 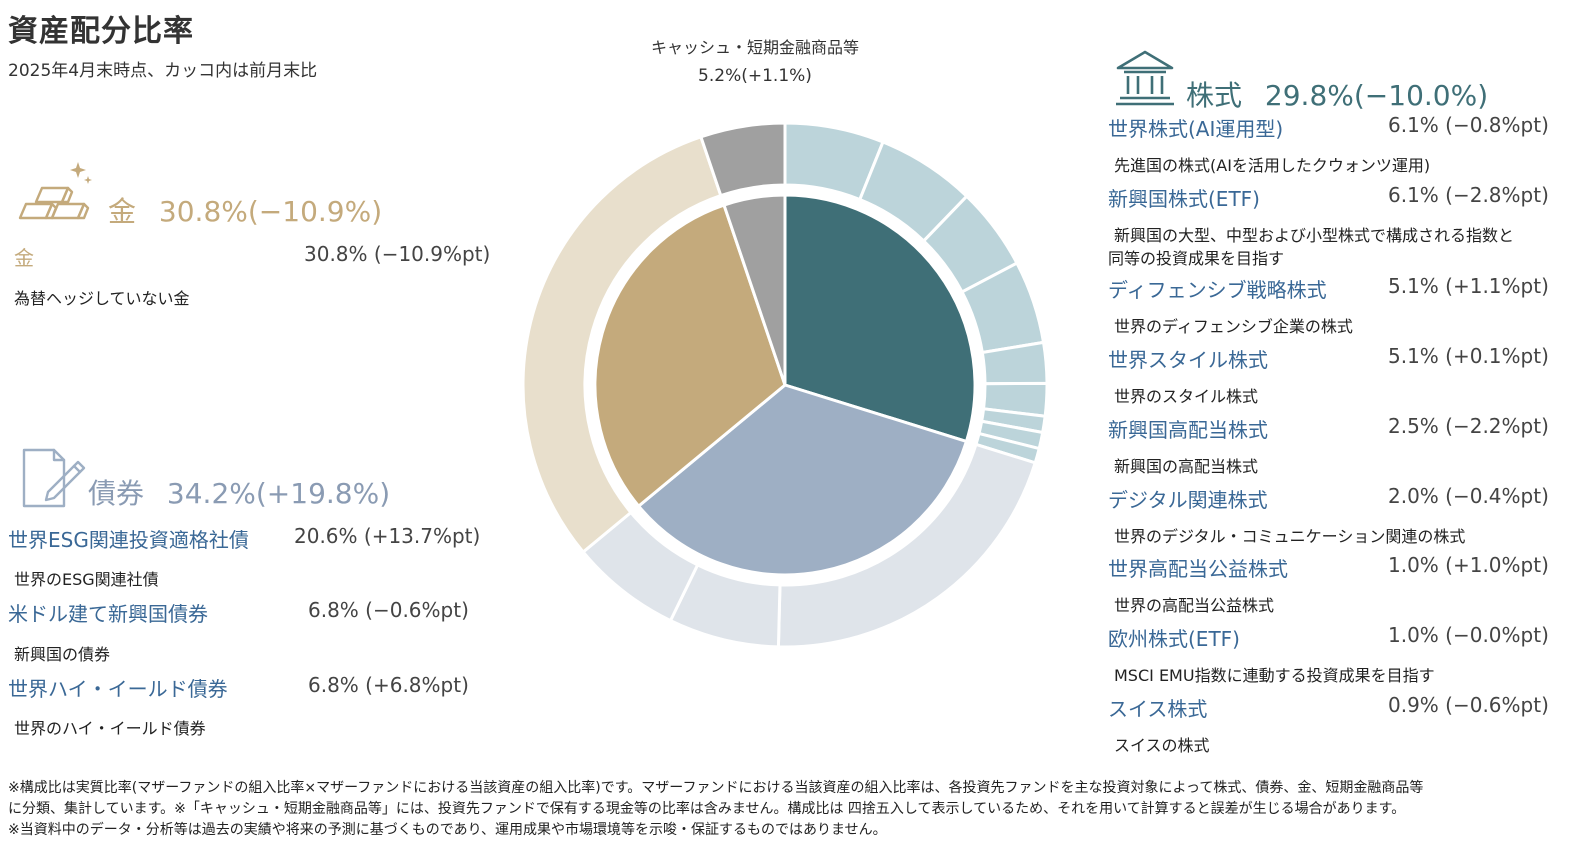 I want to click on equity-item-desc: 世界のディフェンシブ企業の株式, so click(x=1233, y=326).